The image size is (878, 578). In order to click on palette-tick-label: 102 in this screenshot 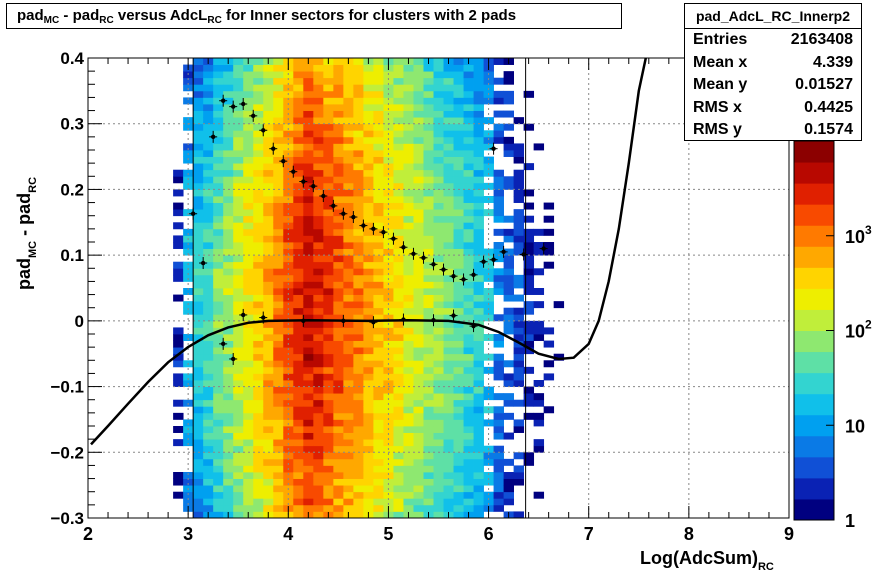, I will do `click(858, 330)`.